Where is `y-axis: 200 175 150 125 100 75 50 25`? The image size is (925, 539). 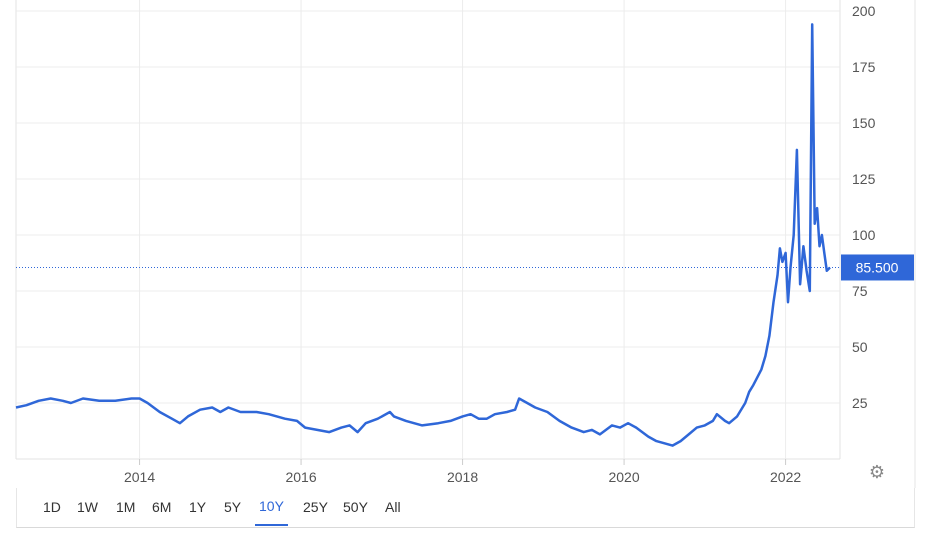 y-axis: 200 175 150 125 100 75 50 25 is located at coordinates (864, 207).